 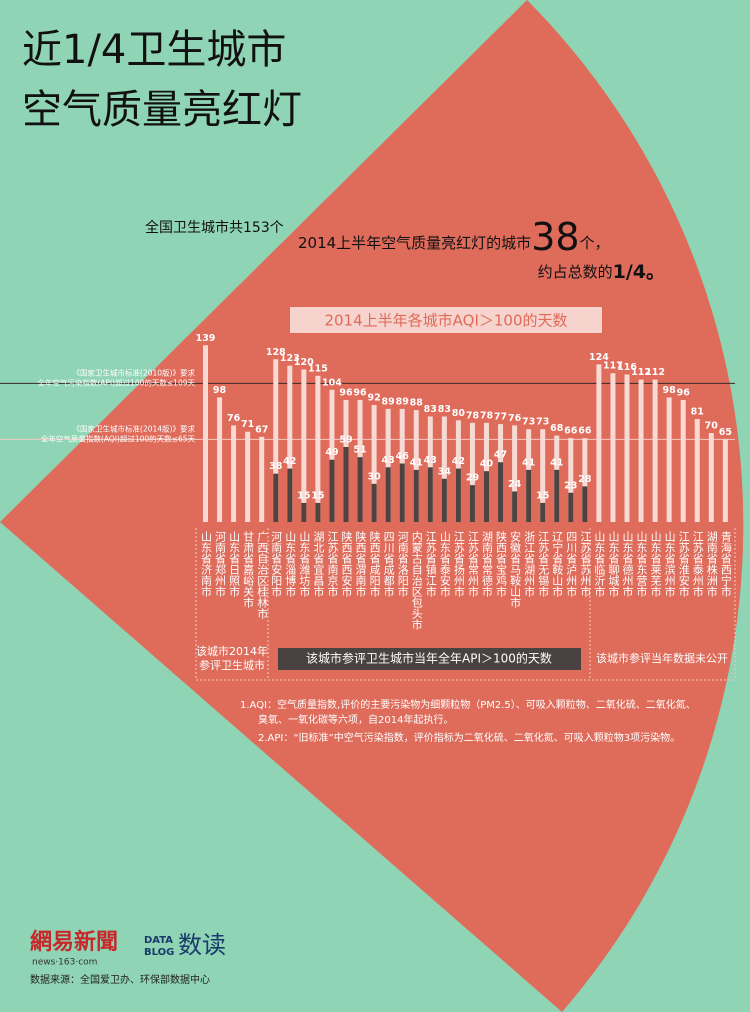 I want to click on value-label: 42, so click(x=289, y=461).